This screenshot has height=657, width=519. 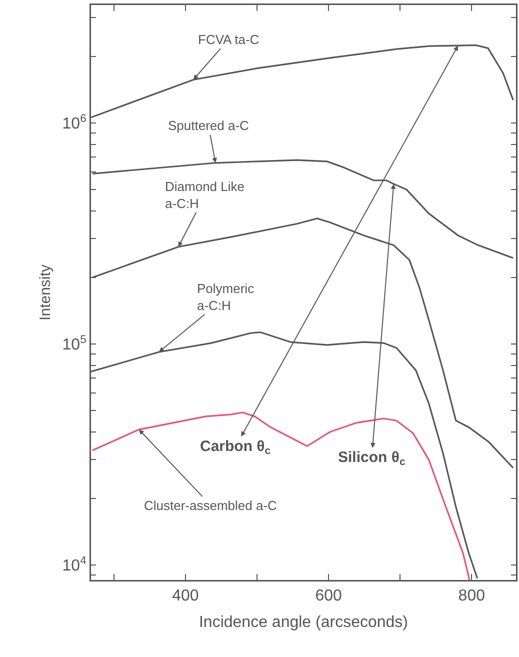 What do you see at coordinates (303, 623) in the screenshot?
I see `x-axis-title: Incidence angle (arcseconds)` at bounding box center [303, 623].